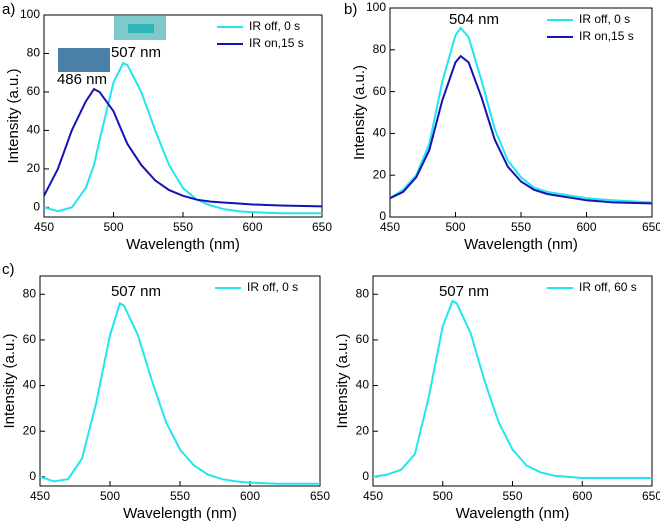 The image size is (660, 531). What do you see at coordinates (608, 287) in the screenshot?
I see `legend-label: IR off, 60 s` at bounding box center [608, 287].